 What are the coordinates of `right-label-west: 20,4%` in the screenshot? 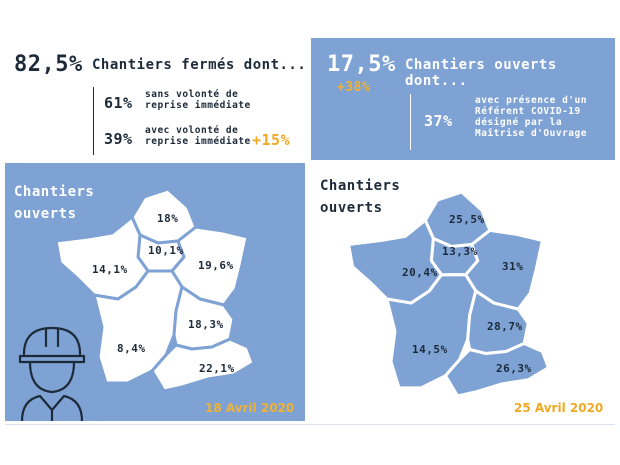 It's located at (420, 272).